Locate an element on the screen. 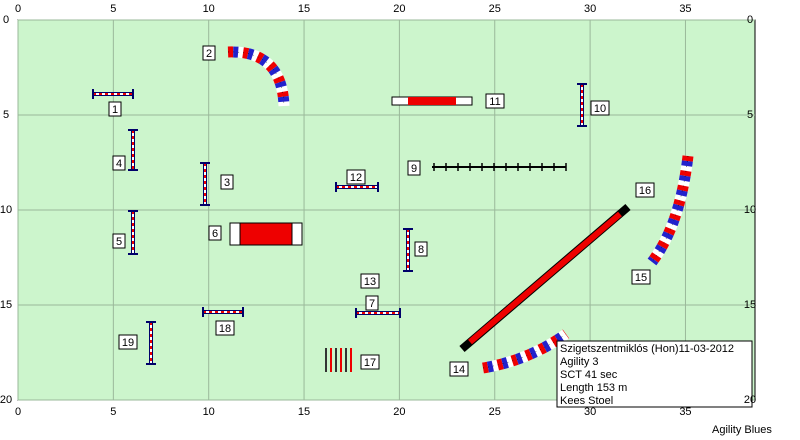 The width and height of the screenshot is (800, 440). chute is located at coordinates (266, 234).